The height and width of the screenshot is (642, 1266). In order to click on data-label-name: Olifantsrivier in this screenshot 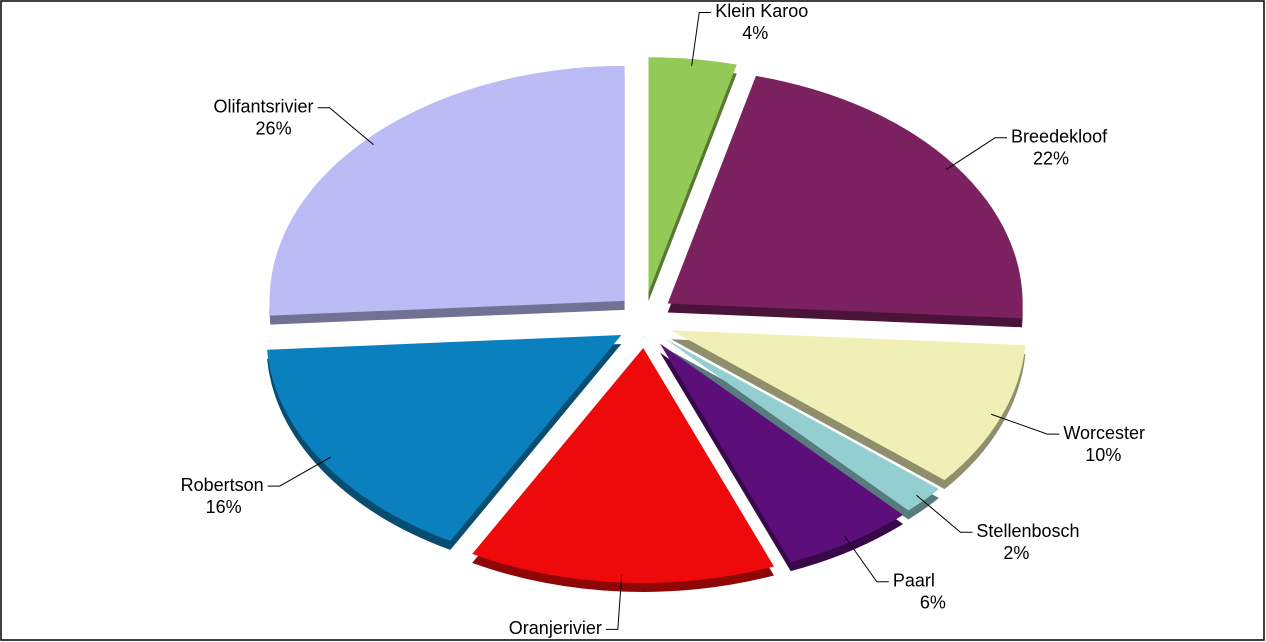, I will do `click(264, 107)`.